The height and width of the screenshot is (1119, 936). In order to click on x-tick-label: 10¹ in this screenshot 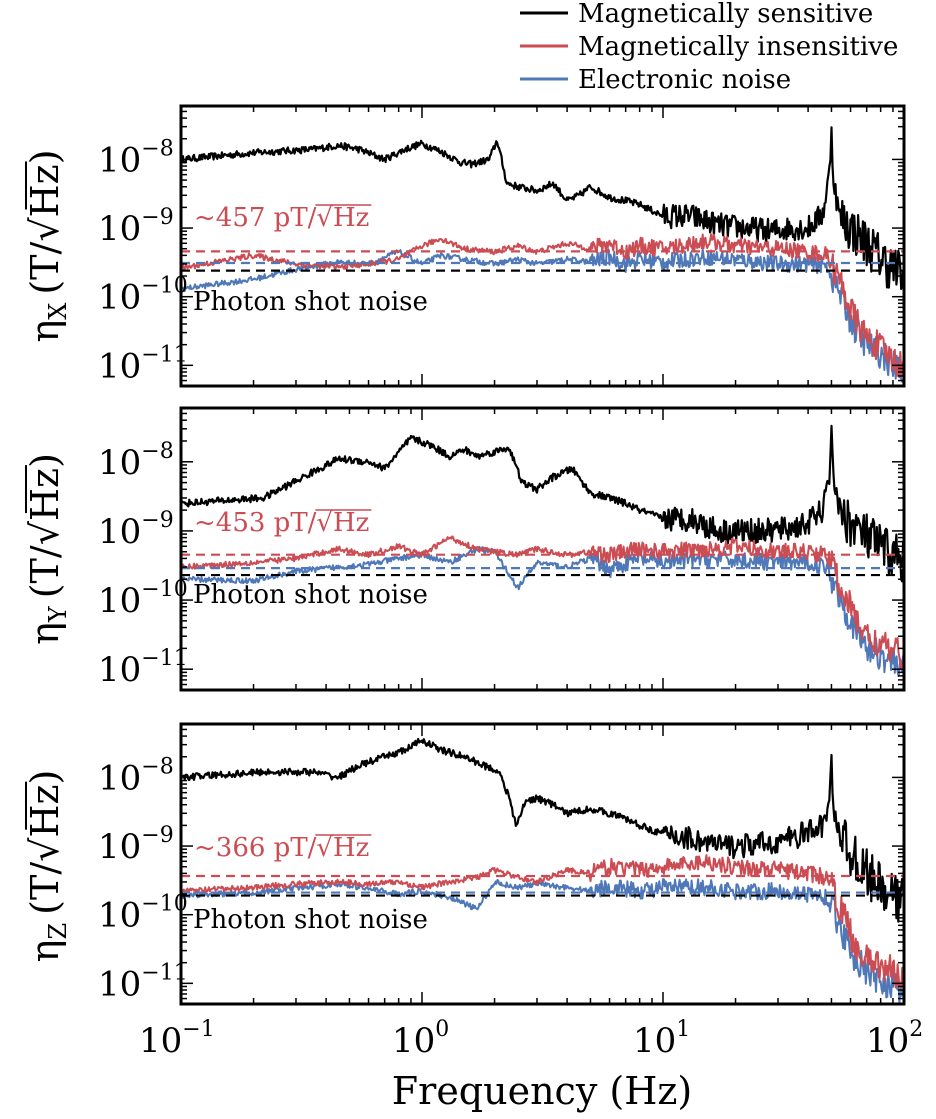, I will do `click(661, 1039)`.